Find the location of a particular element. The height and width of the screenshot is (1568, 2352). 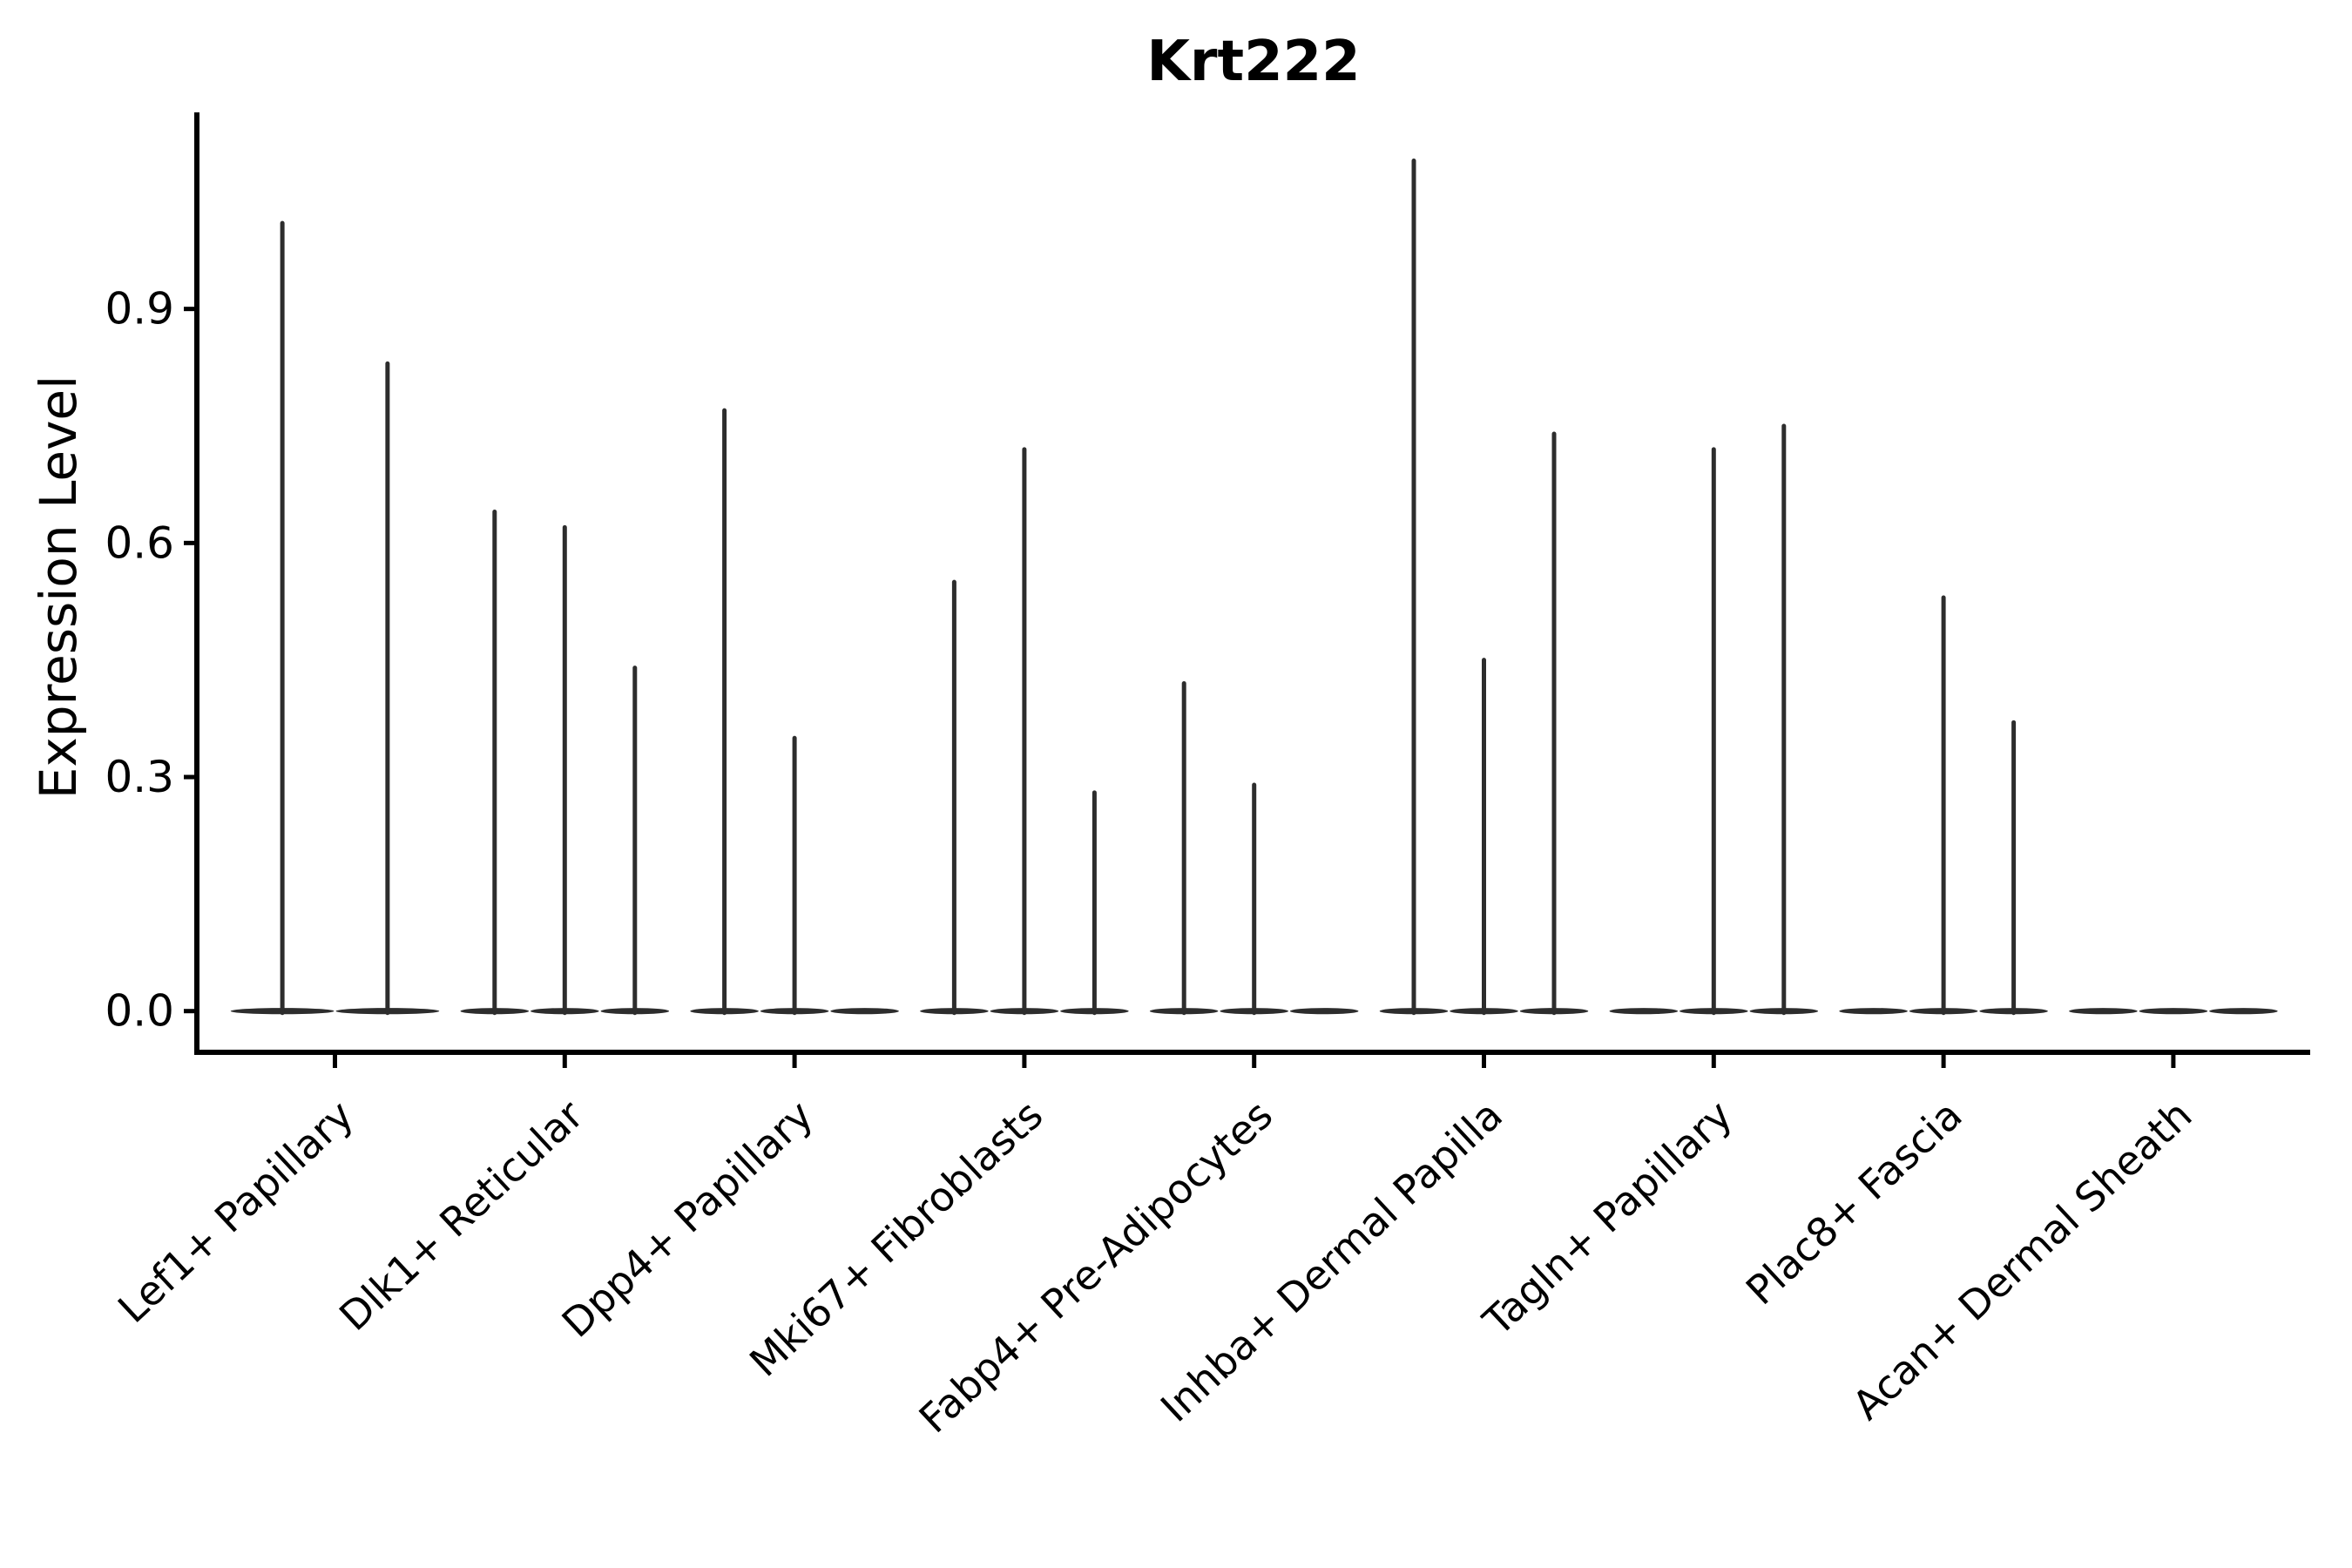

x-tick-label: Plac8+ Fascia is located at coordinates (1854, 1203).